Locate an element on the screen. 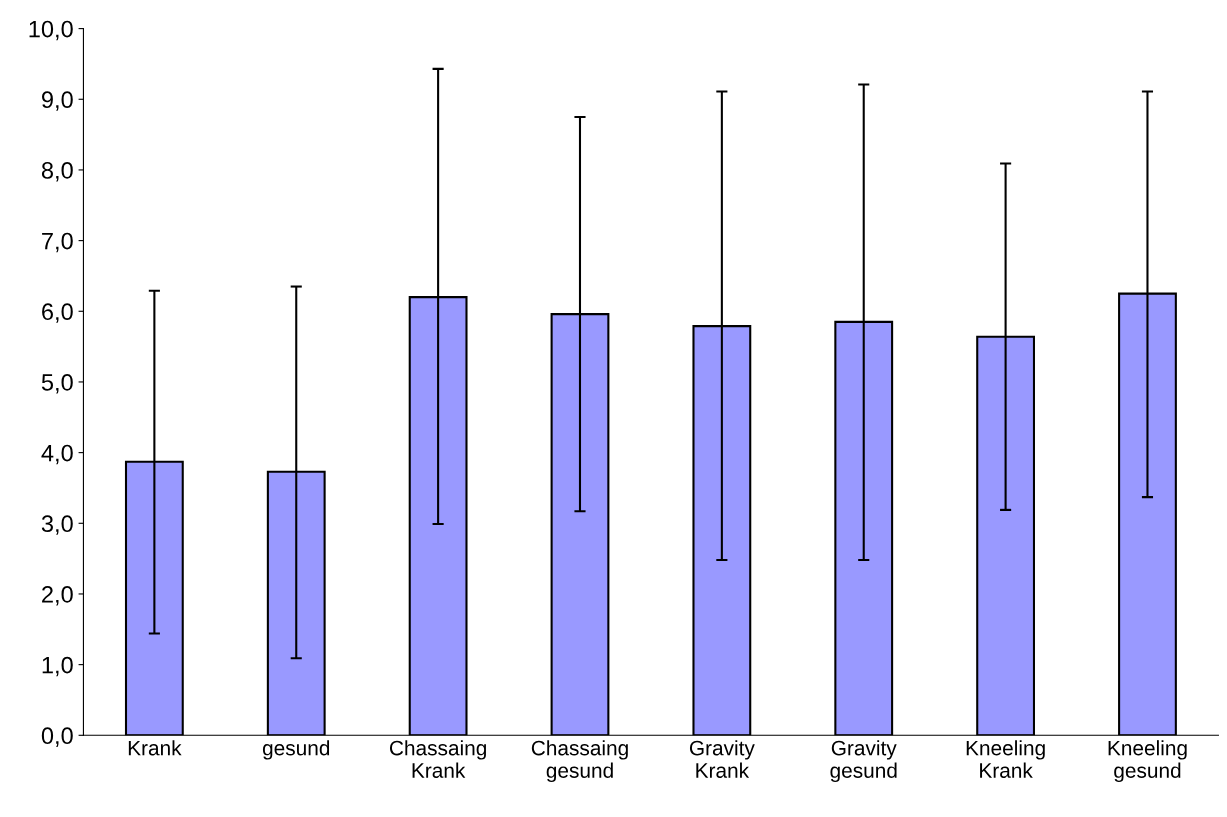 This screenshot has height=817, width=1227. x-tick-label: Kneeling Krank is located at coordinates (1005, 759).